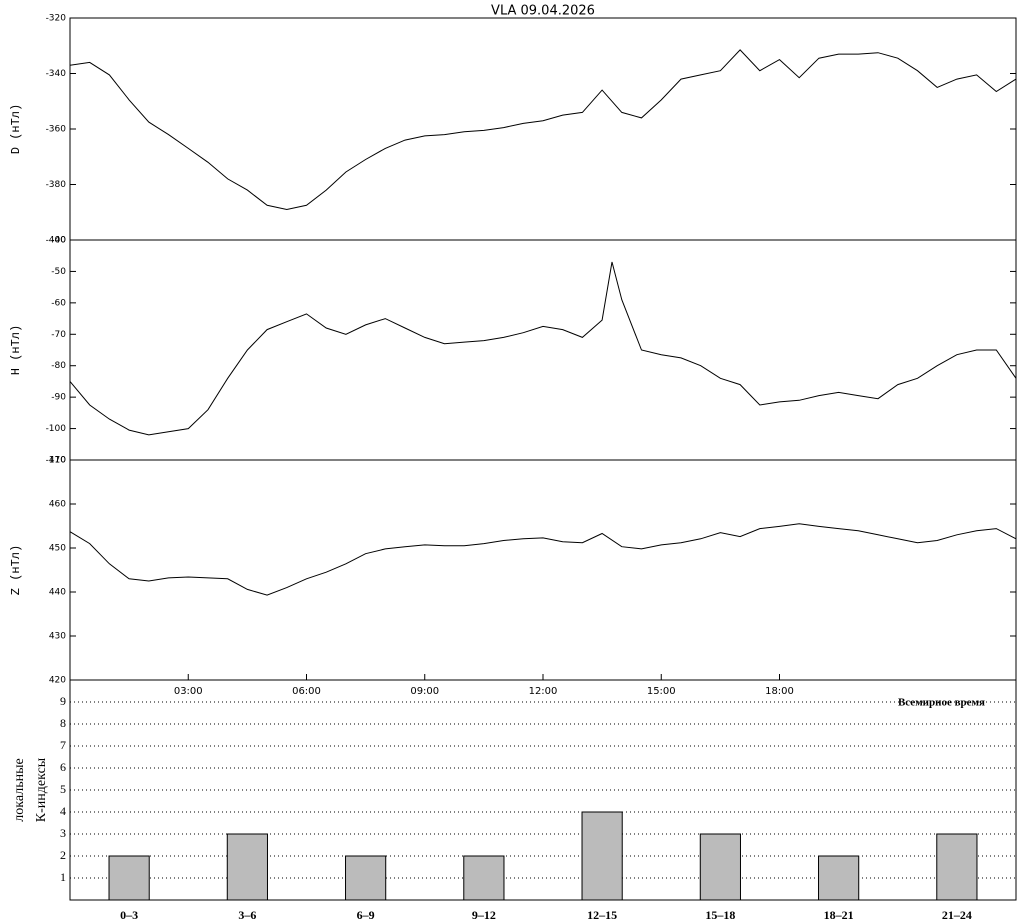  I want to click on y-tick-label: -60, so click(58, 303).